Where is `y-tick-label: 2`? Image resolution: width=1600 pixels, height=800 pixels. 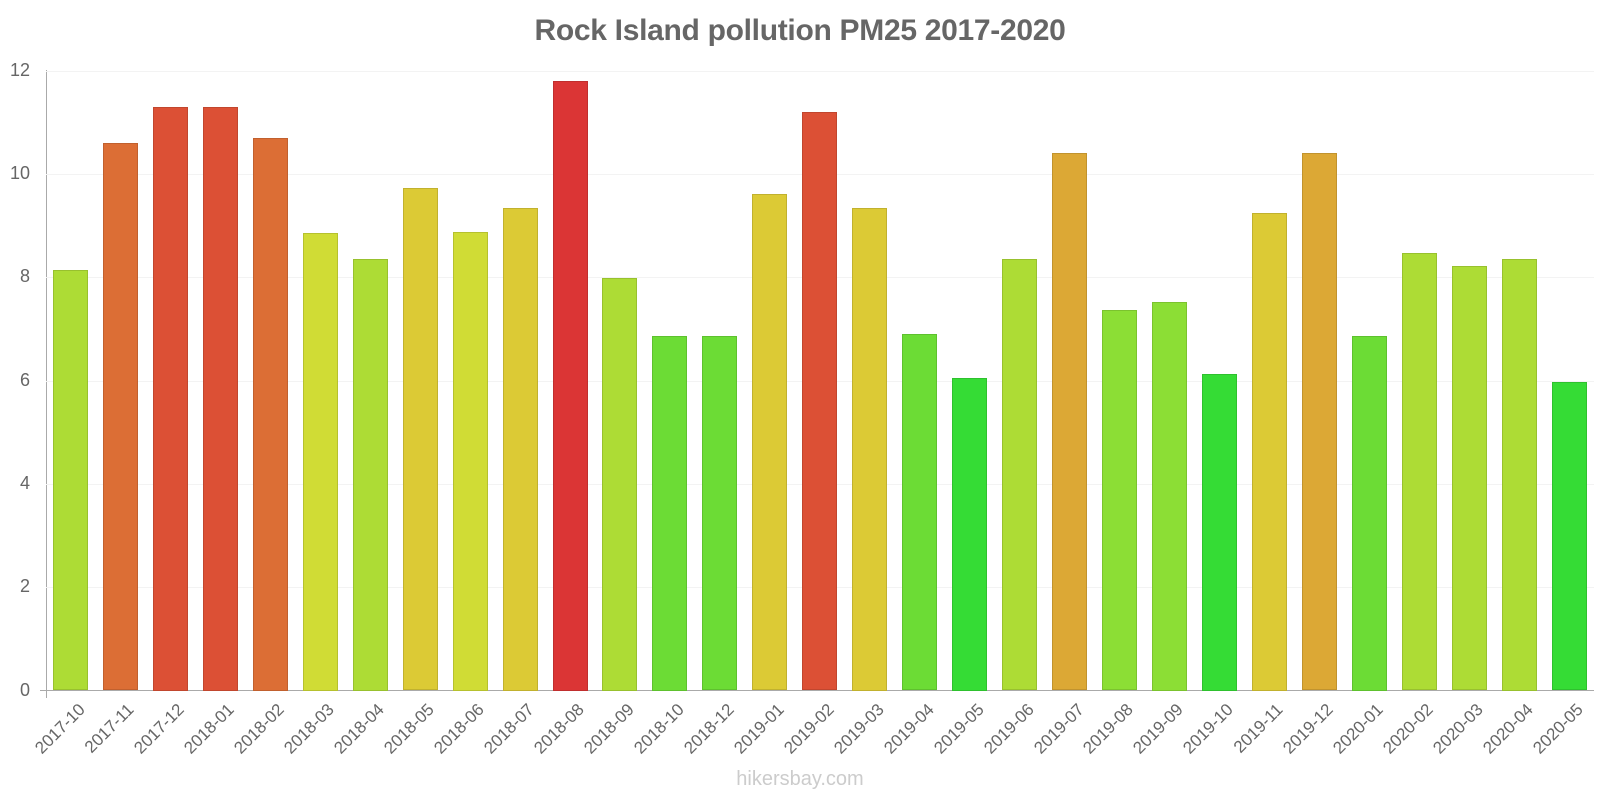 y-tick-label: 2 is located at coordinates (24, 586).